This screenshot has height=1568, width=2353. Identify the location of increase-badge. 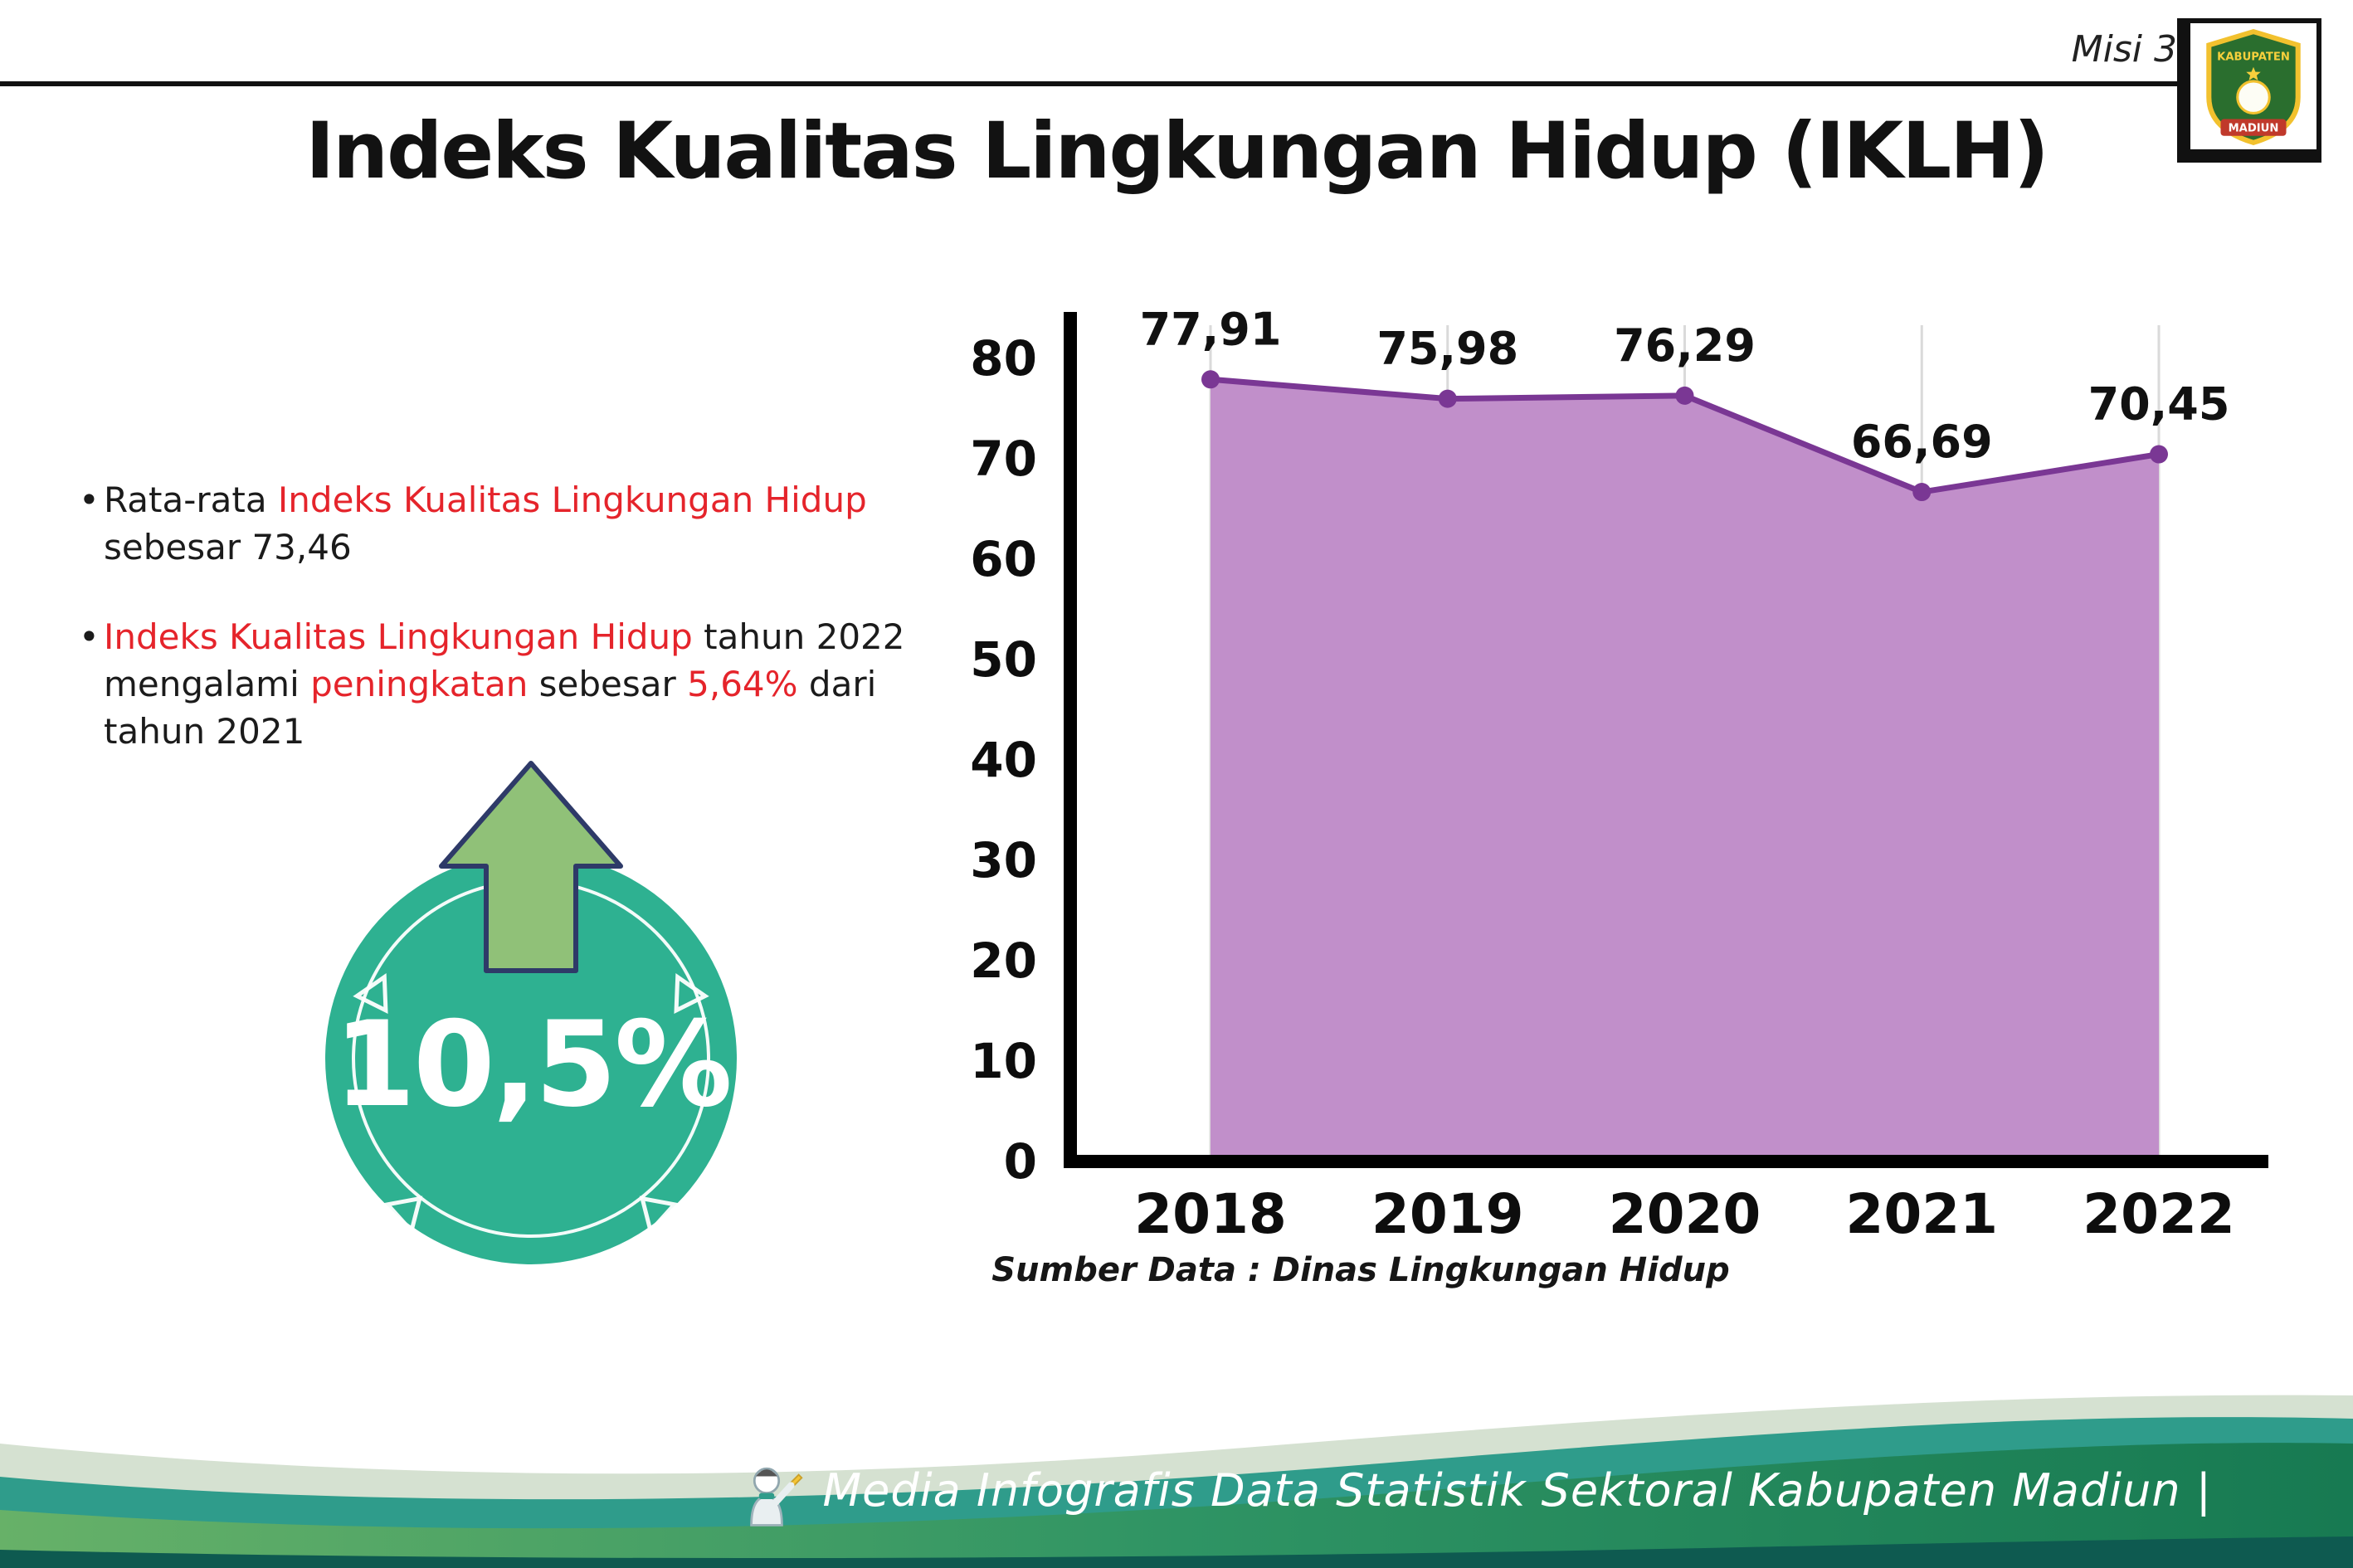
(531, 1012).